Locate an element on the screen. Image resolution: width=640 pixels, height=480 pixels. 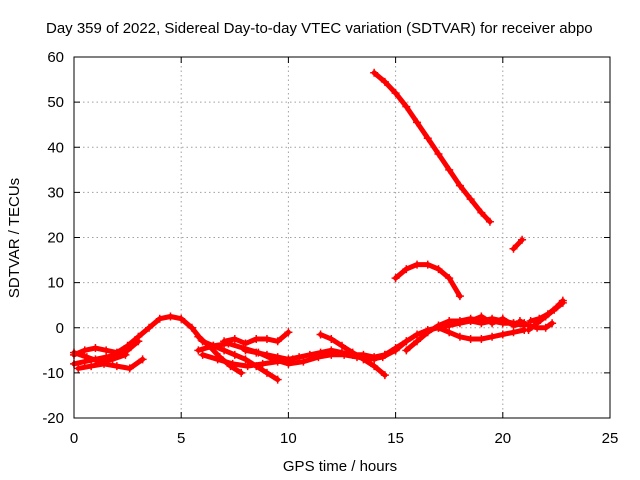
y-tick-label: 50 is located at coordinates (55, 102).